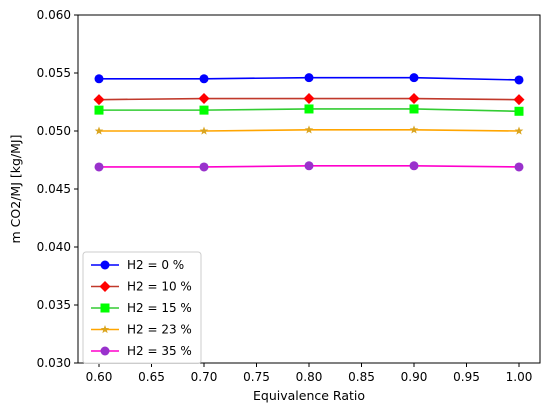 Image resolution: width=550 pixels, height=411 pixels. I want to click on y-tick-label: 0.050, so click(54, 131).